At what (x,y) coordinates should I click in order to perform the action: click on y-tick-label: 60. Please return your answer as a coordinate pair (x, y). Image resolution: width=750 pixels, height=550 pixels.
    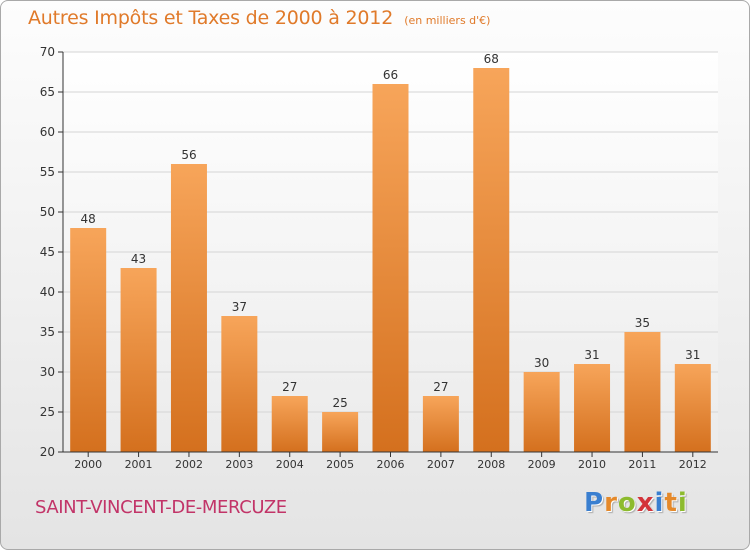
    Looking at the image, I should click on (47, 132).